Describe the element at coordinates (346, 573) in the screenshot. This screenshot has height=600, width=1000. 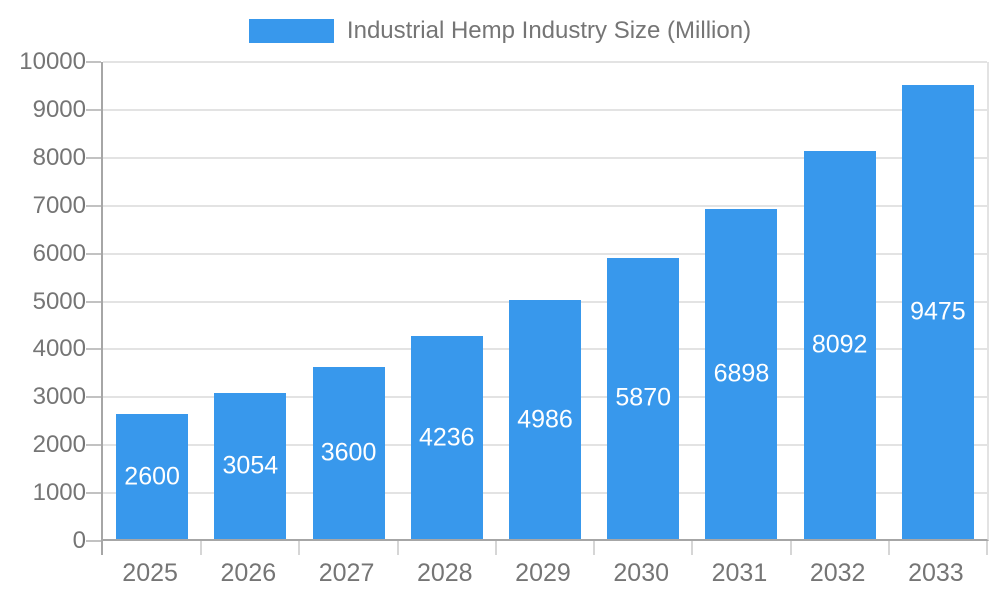
I see `x-axis-label: 2027` at that location.